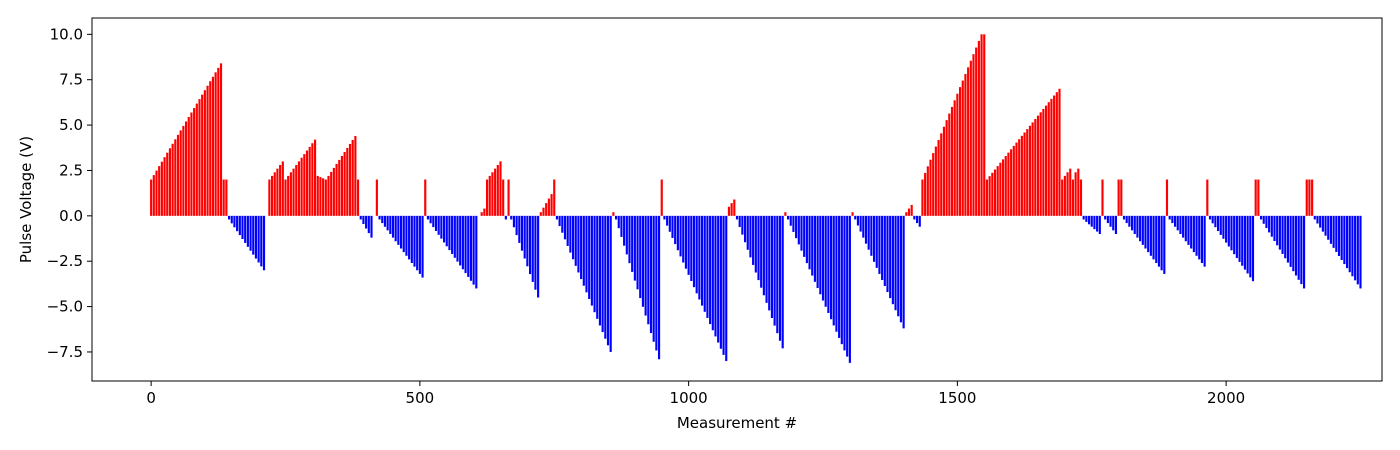 The height and width of the screenshot is (450, 1400). What do you see at coordinates (66, 34) in the screenshot?
I see `y-tick-label: 10.0` at bounding box center [66, 34].